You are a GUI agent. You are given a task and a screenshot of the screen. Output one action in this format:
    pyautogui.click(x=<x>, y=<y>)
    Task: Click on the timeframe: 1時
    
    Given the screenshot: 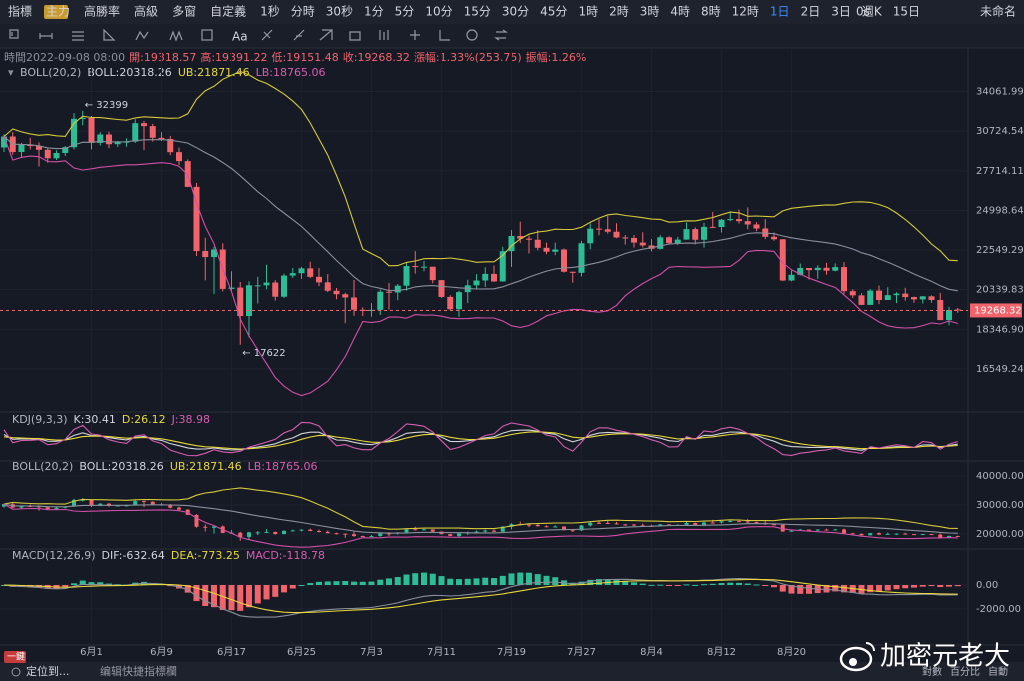 What is the action you would take?
    pyautogui.click(x=588, y=12)
    